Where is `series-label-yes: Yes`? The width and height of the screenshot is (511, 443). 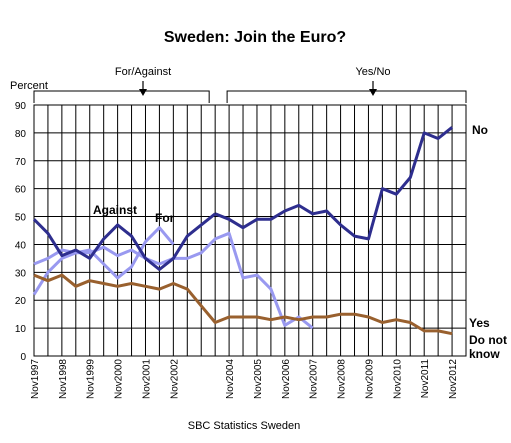
series-label-yes: Yes is located at coordinates (479, 323).